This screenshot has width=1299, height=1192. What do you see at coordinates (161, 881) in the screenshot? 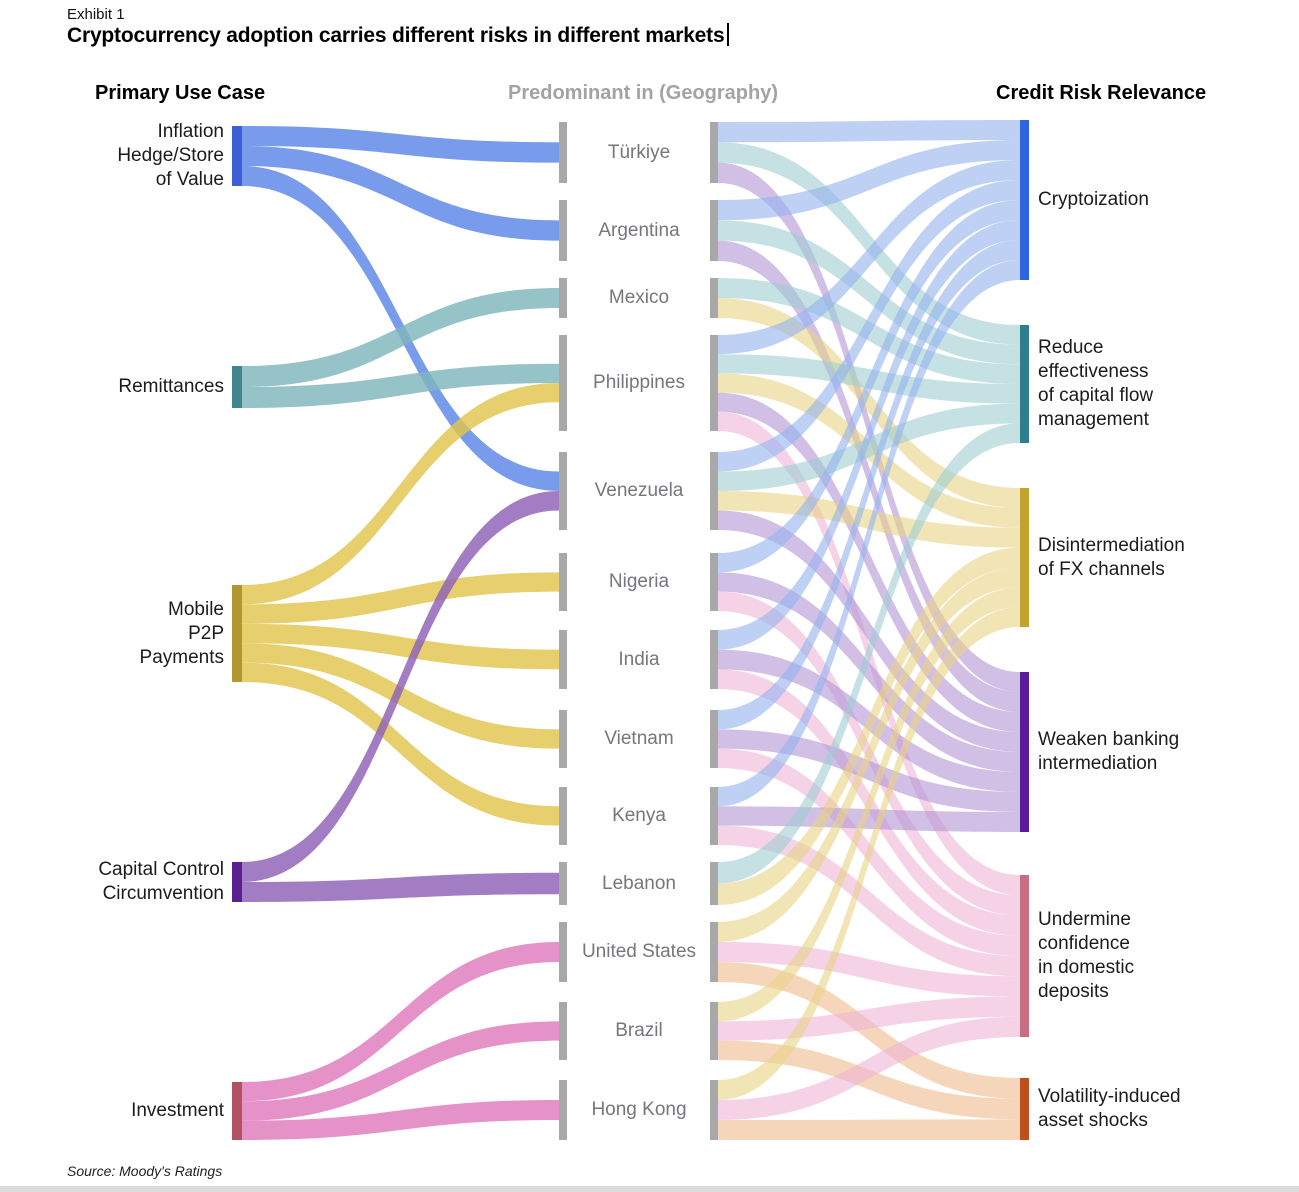
I see `node-label-capital_control: Capital Control Circumvention` at bounding box center [161, 881].